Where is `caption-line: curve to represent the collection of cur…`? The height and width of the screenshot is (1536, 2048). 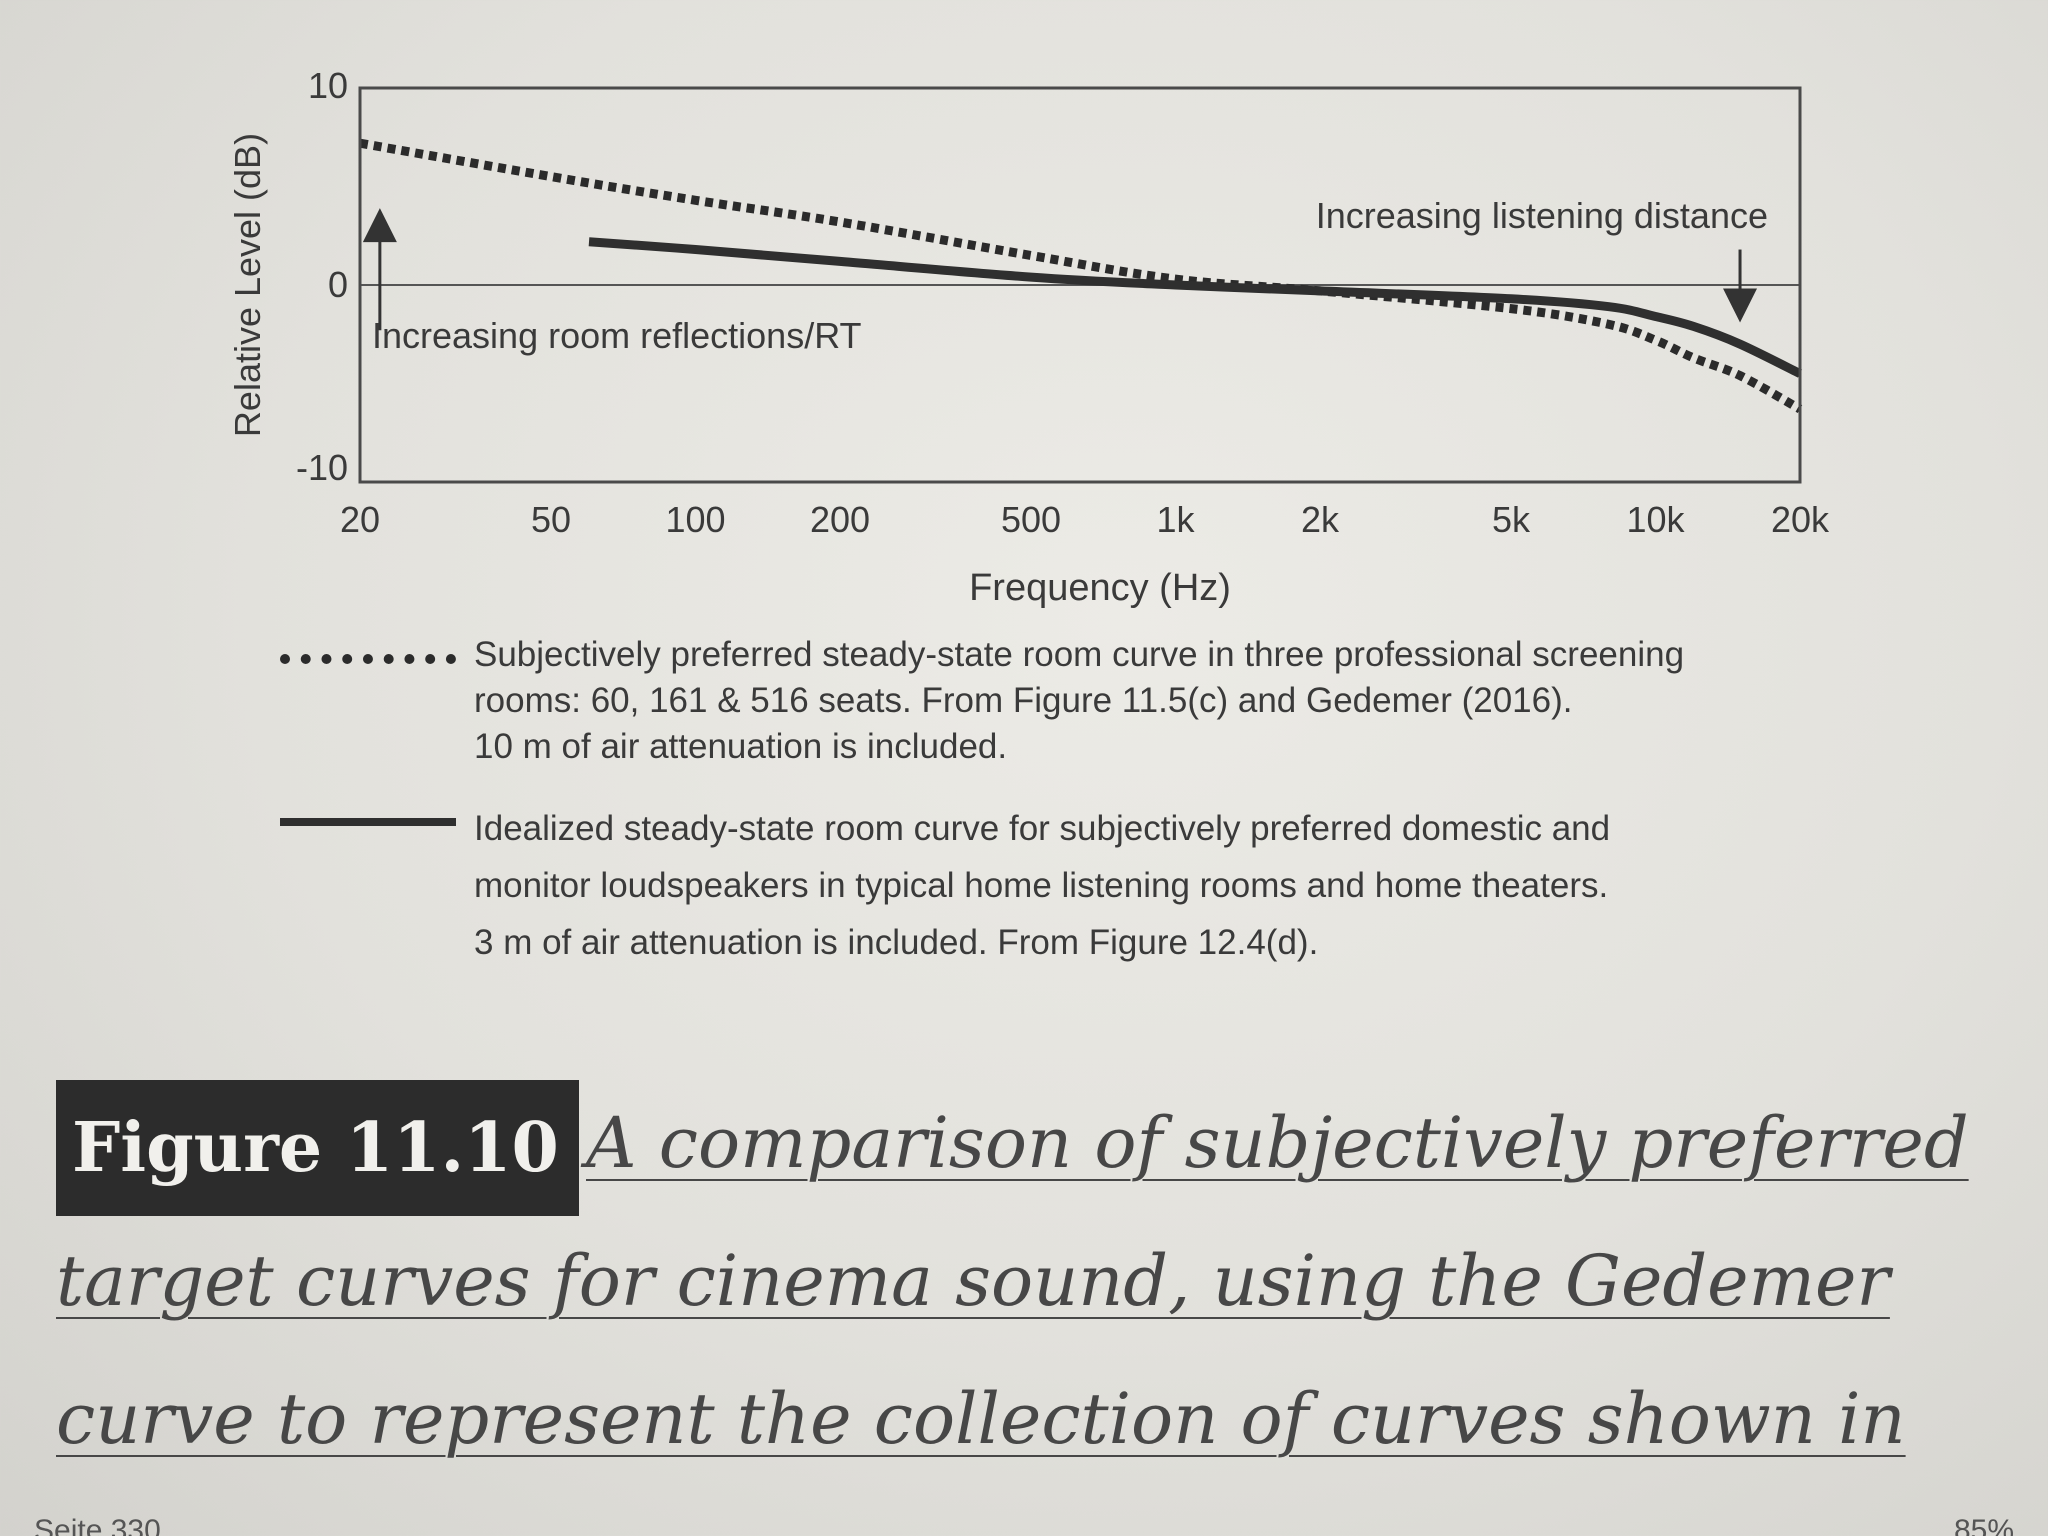 caption-line: curve to represent the collection of cur… is located at coordinates (981, 1419).